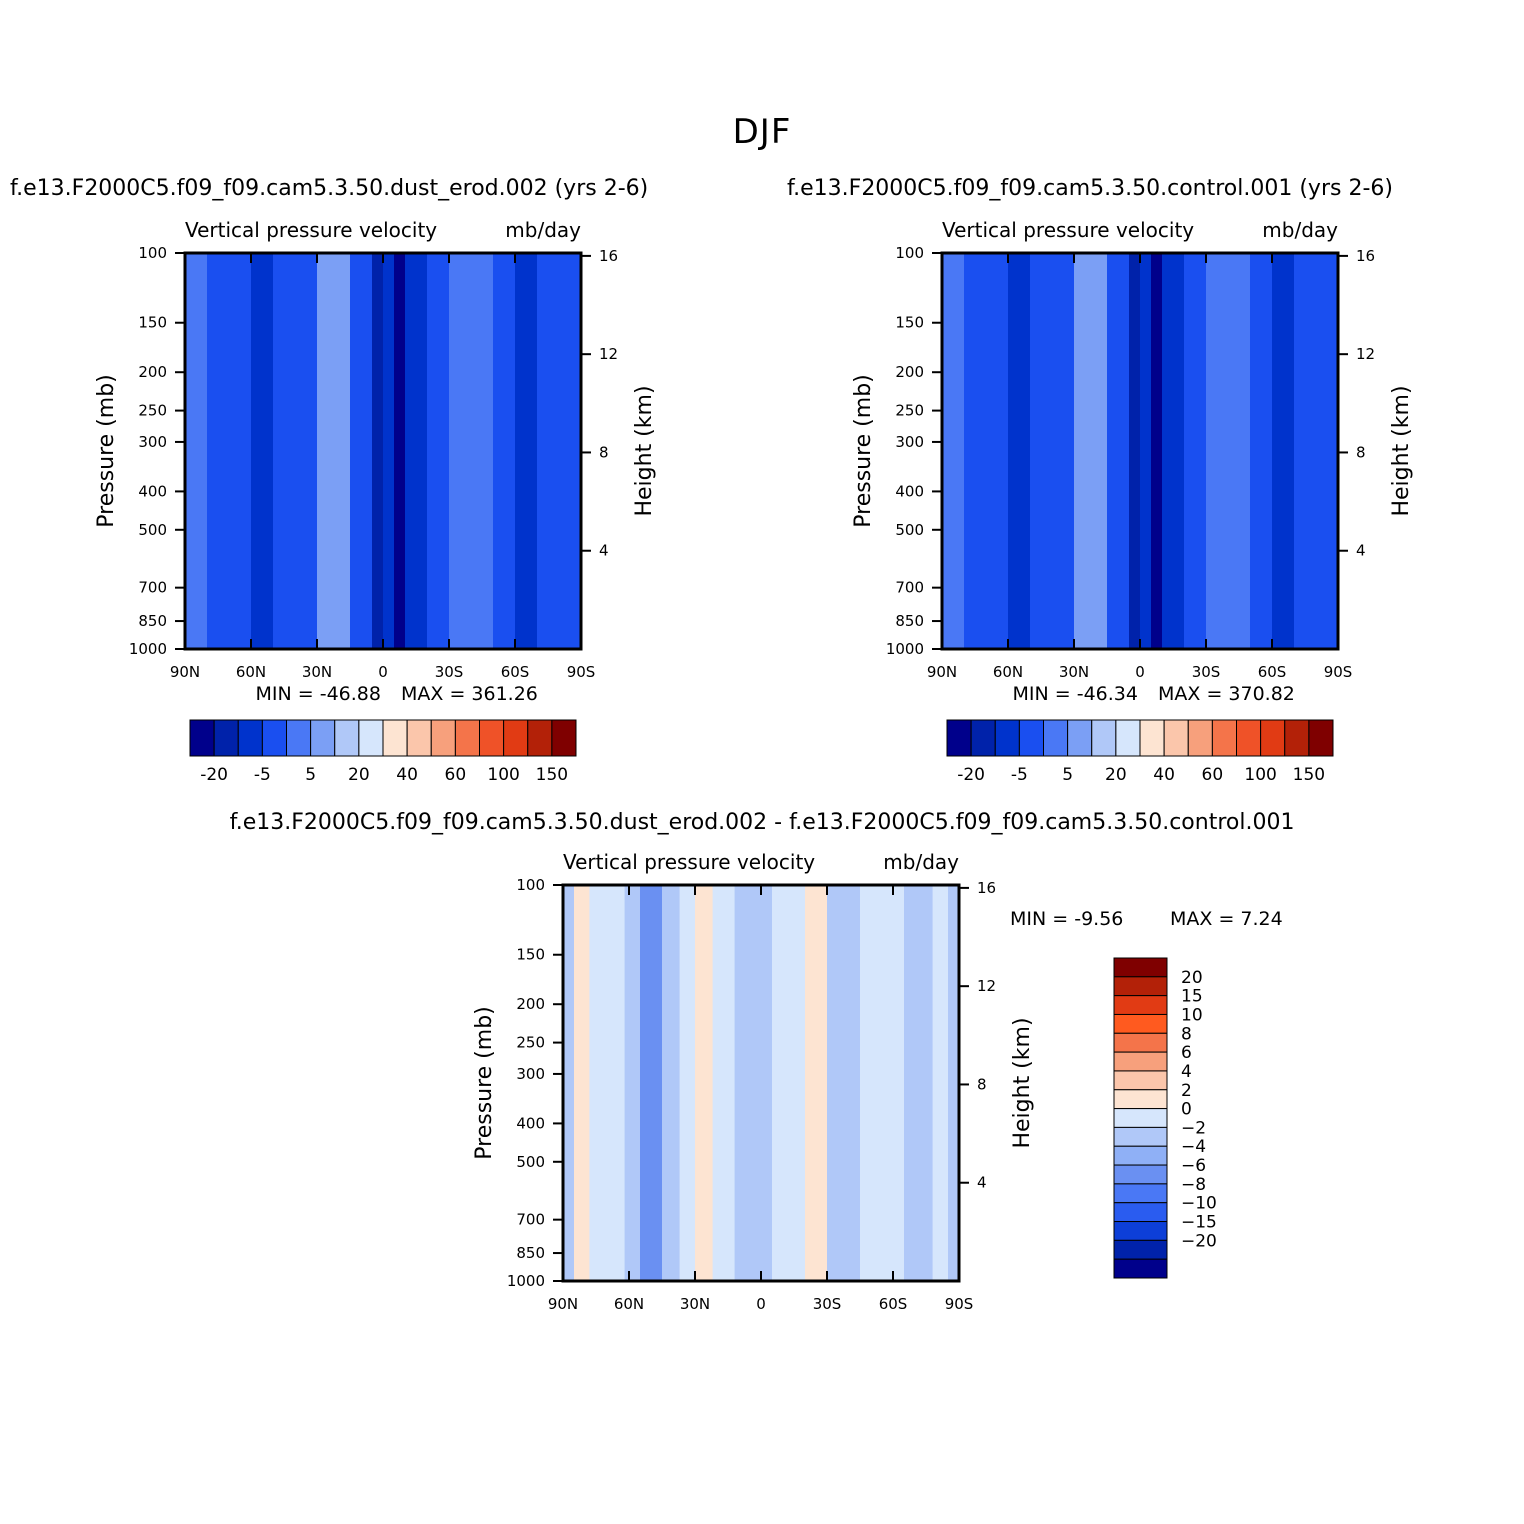 The height and width of the screenshot is (1524, 1524). Describe the element at coordinates (1213, 775) in the screenshot. I see `colorbar-label: 60` at that location.